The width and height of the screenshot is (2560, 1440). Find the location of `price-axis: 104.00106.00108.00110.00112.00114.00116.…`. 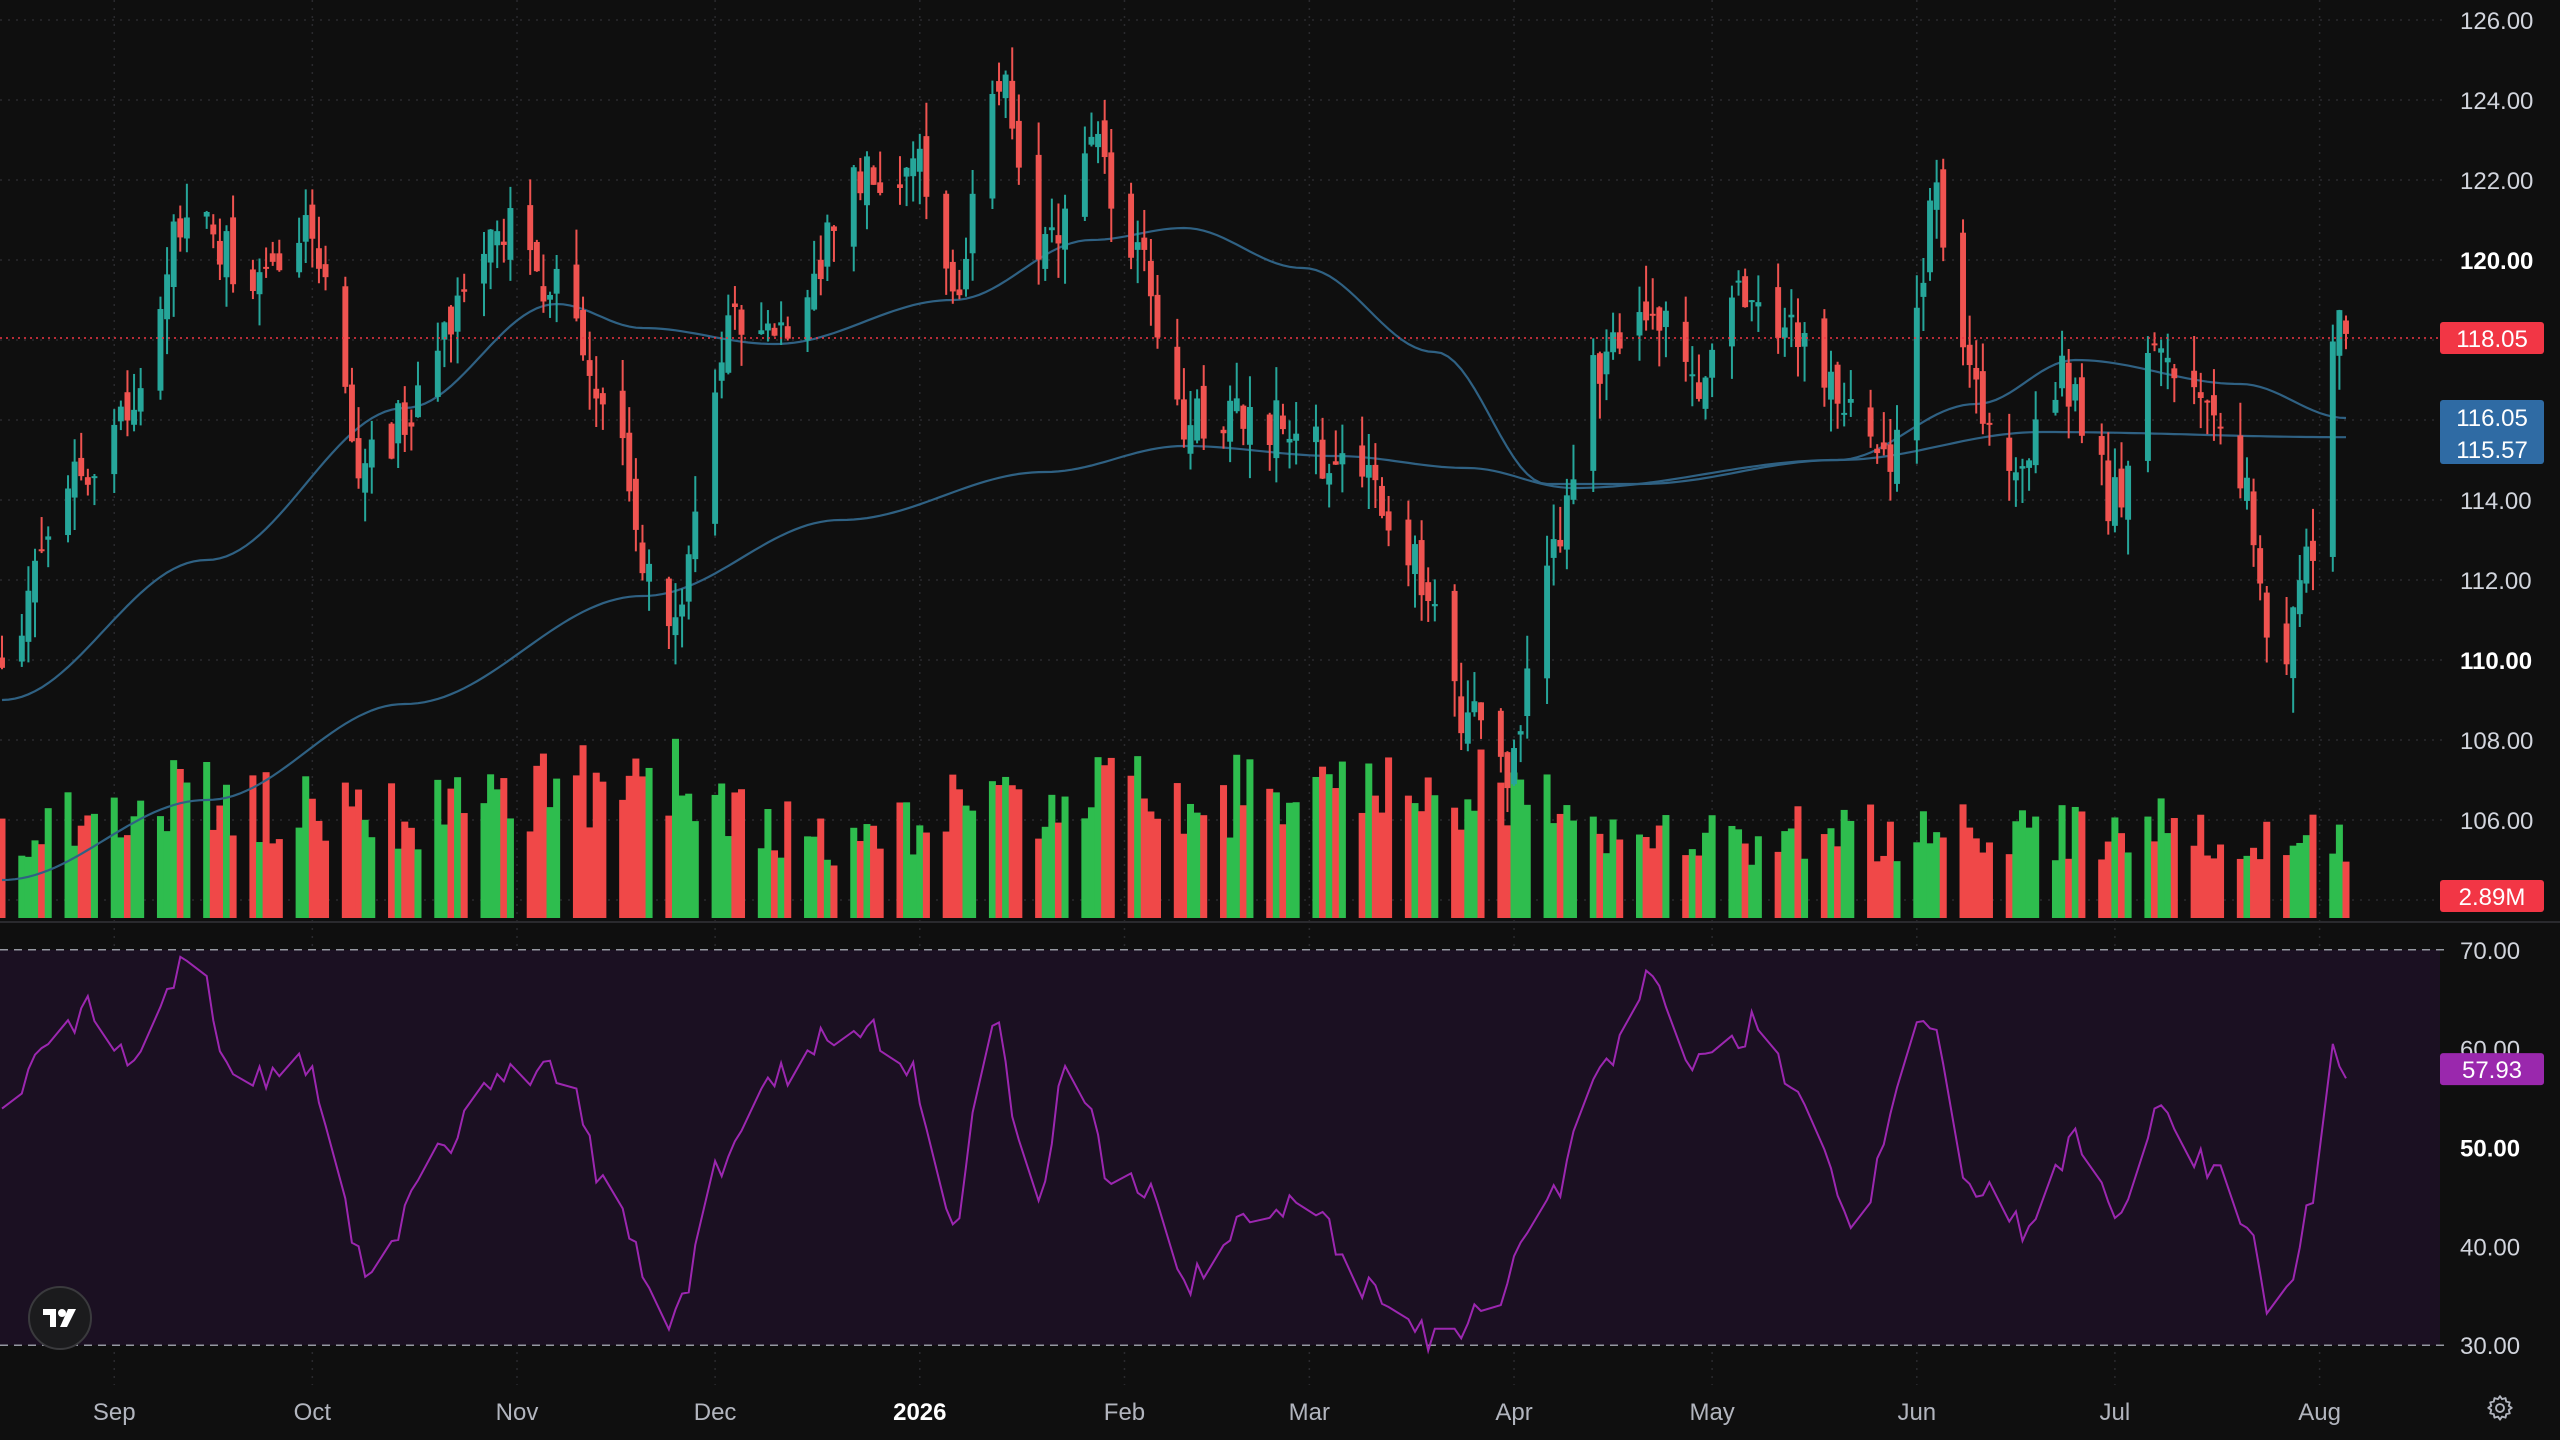

price-axis: 104.00106.00108.00110.00112.00114.00116.… is located at coordinates (2496, 684).